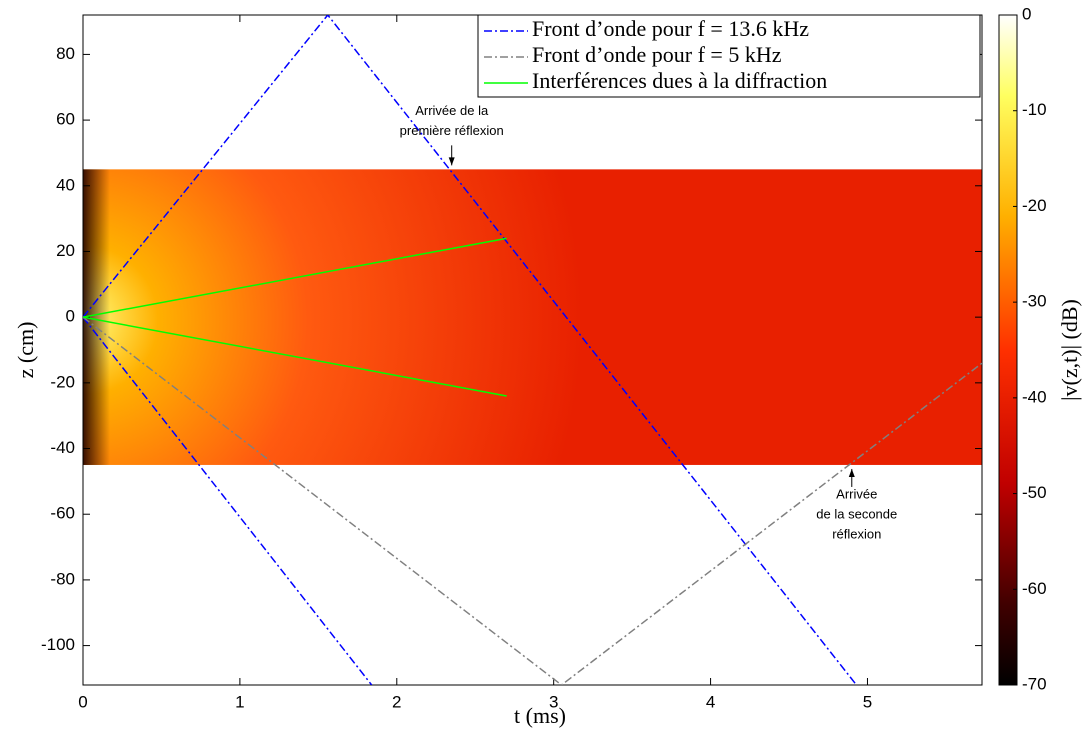 This screenshot has width=1091, height=738. Describe the element at coordinates (856, 493) in the screenshot. I see `annotation: Arrivée` at that location.